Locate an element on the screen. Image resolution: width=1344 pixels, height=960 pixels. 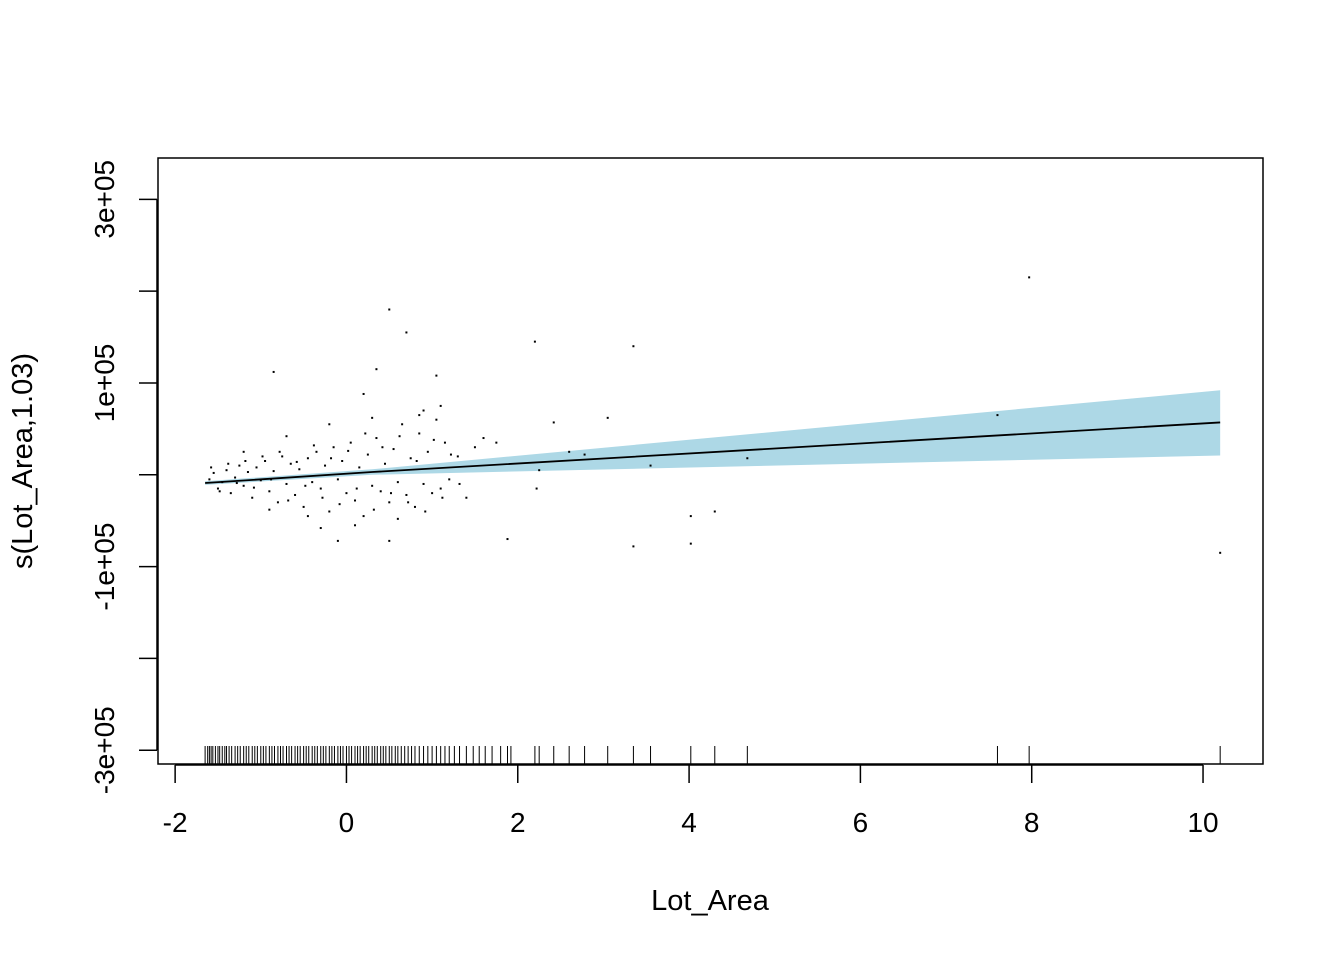
x-tick-label: 2 is located at coordinates (518, 822).